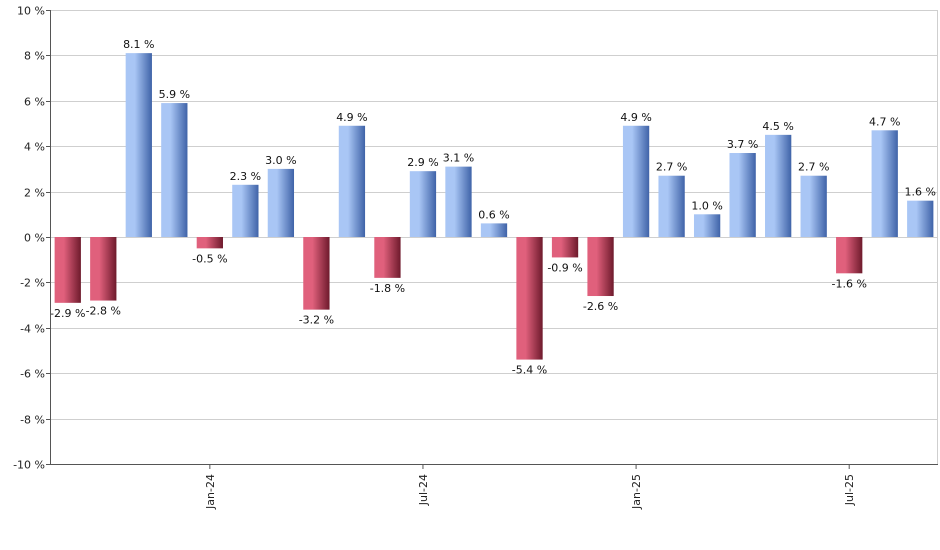  Describe the element at coordinates (316, 320) in the screenshot. I see `bar-value-label: -3.2 %` at that location.